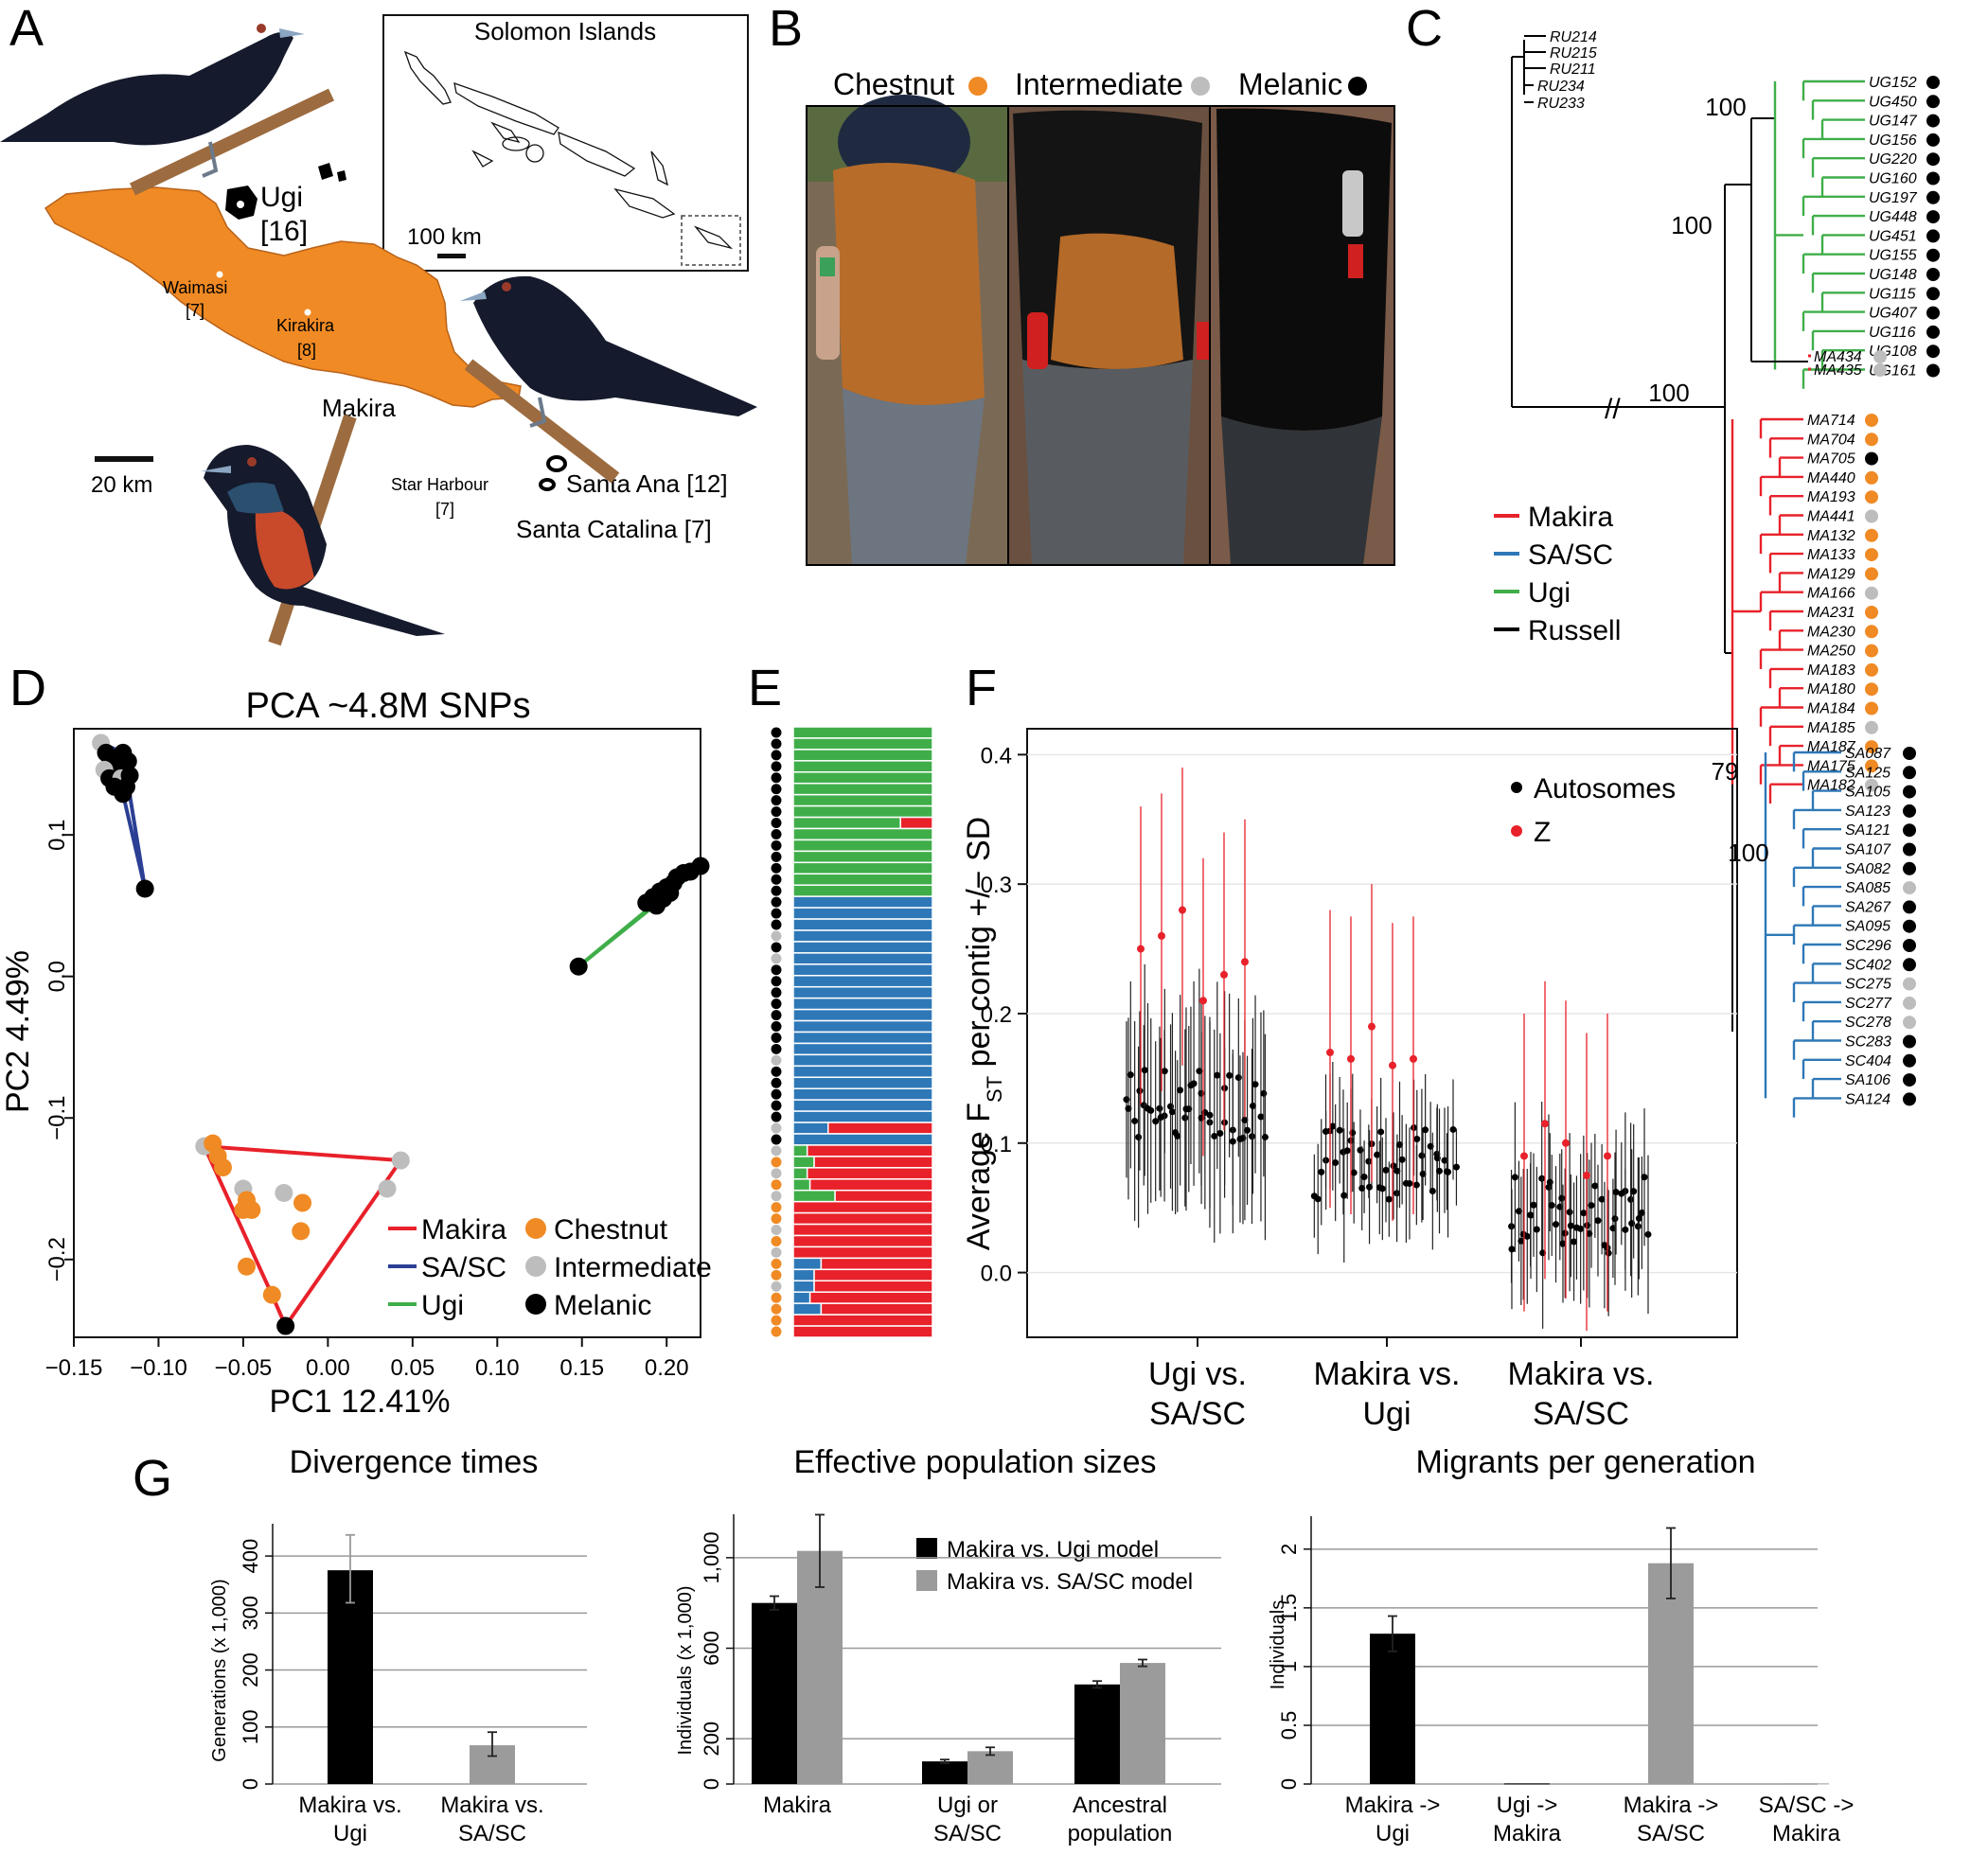 The height and width of the screenshot is (1855, 1988). I want to click on bird-illustration-chestnut, so click(323, 530).